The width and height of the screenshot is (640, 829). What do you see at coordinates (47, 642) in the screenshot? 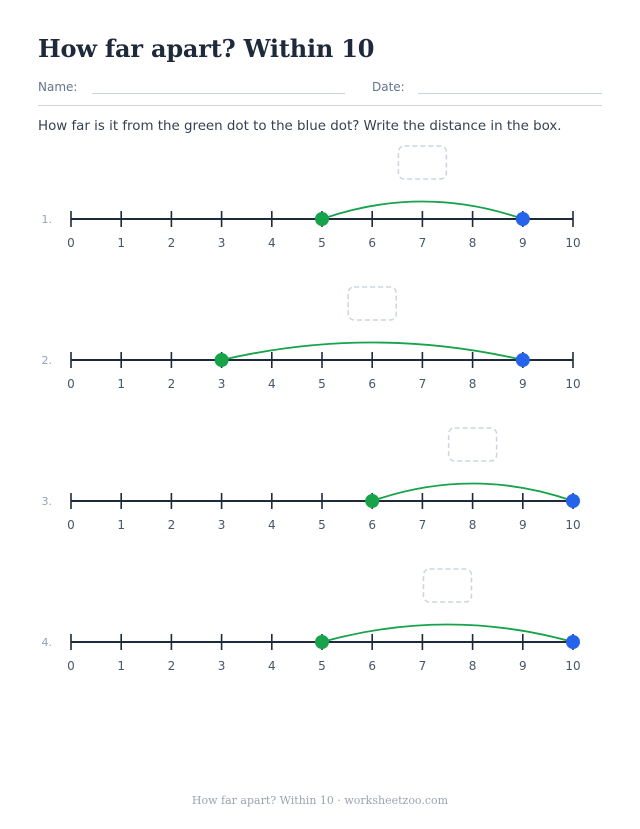
I see `problem-label: 4.` at bounding box center [47, 642].